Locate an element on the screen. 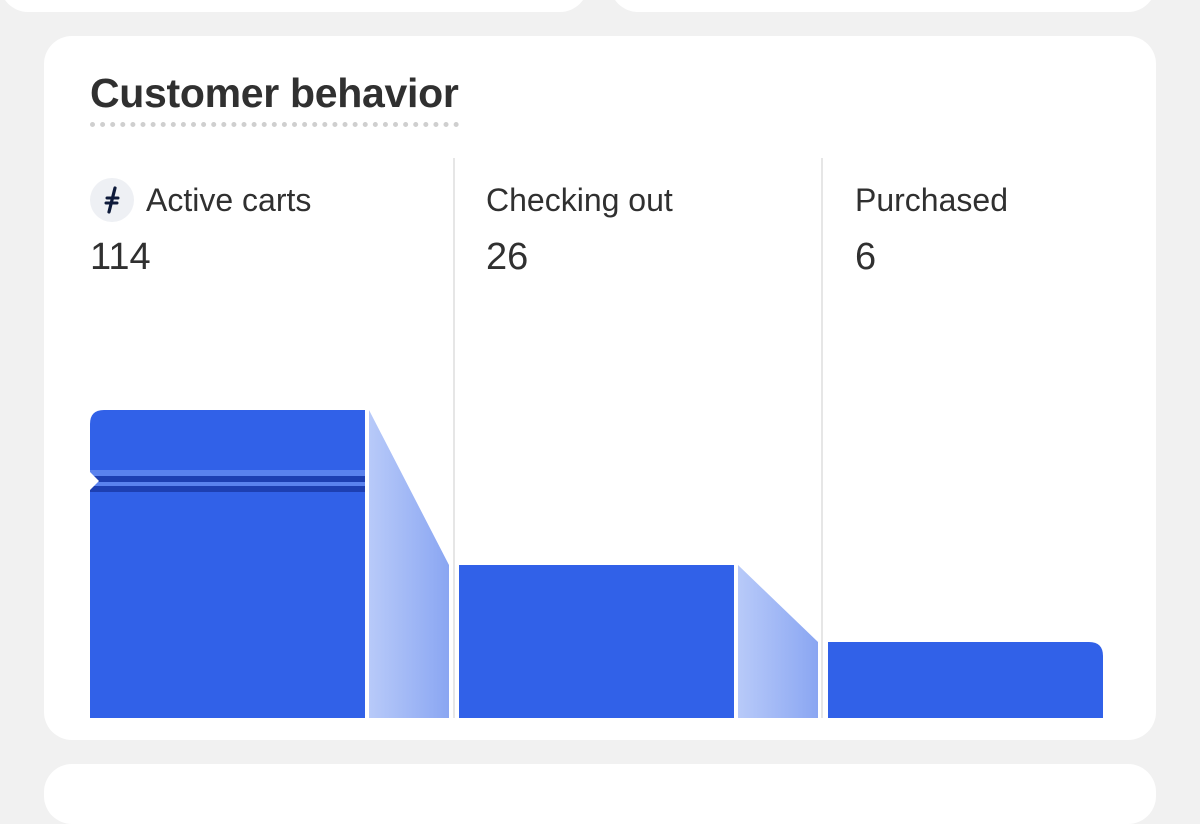 This screenshot has width=1200, height=824. stage-value: 26 is located at coordinates (507, 257).